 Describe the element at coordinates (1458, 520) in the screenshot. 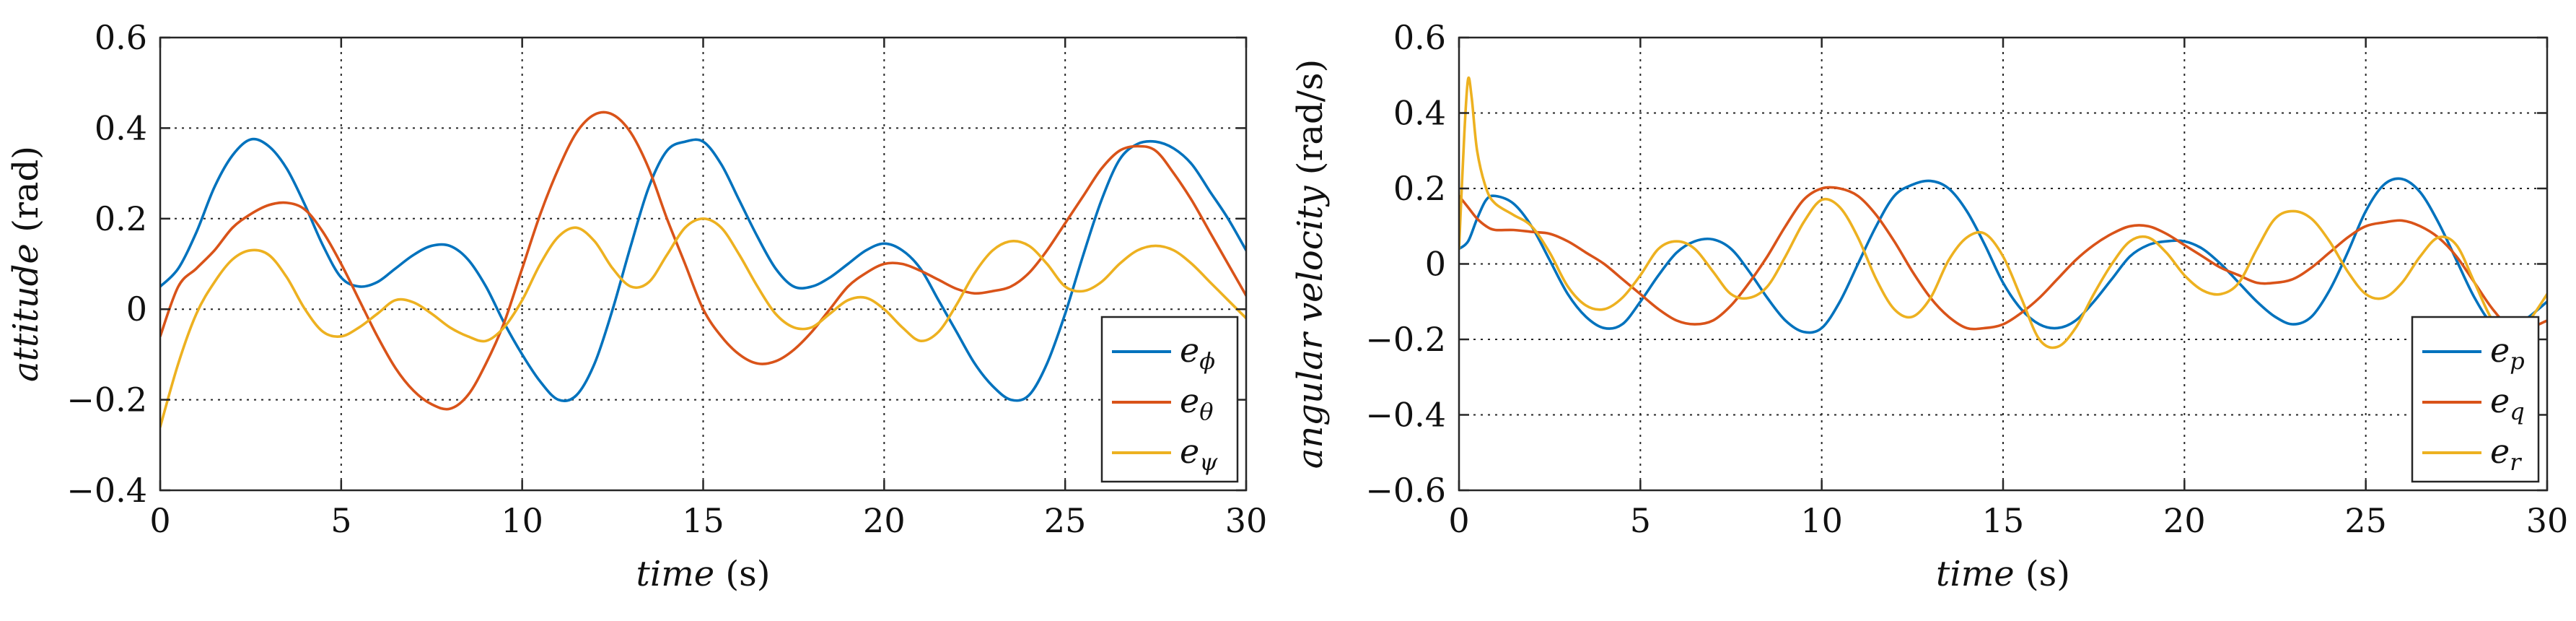

I see `angular-velocity-chart-x-tick-label: 0` at that location.